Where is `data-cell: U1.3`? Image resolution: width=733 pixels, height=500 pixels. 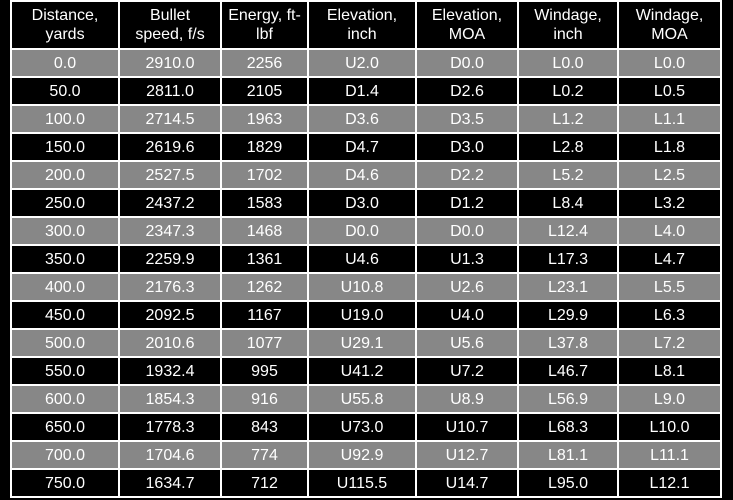 data-cell: U1.3 is located at coordinates (467, 259).